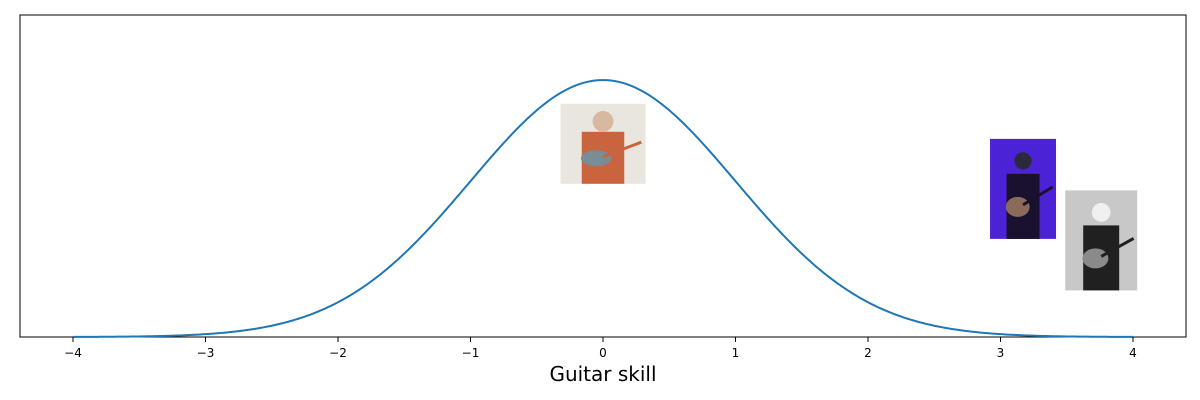 The width and height of the screenshot is (1200, 400). I want to click on x-tick-label: 4, so click(1133, 353).